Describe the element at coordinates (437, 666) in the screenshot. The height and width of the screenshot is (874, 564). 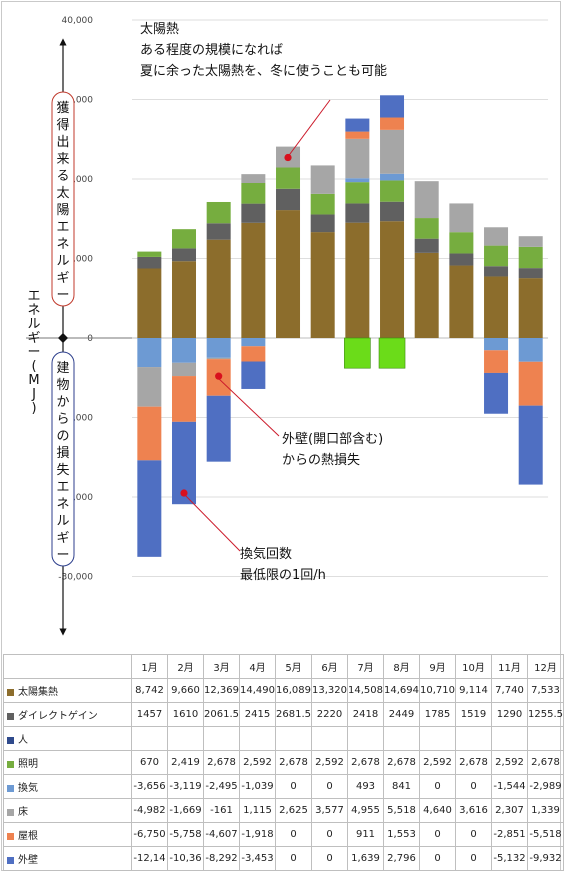
I see `table-month-header: 9月` at that location.